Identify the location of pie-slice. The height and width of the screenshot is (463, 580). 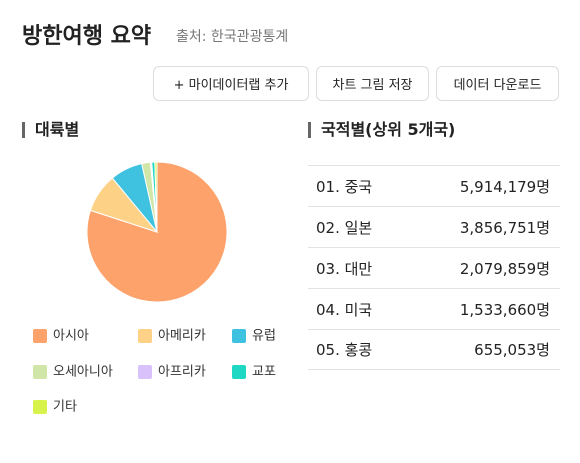
(156, 197).